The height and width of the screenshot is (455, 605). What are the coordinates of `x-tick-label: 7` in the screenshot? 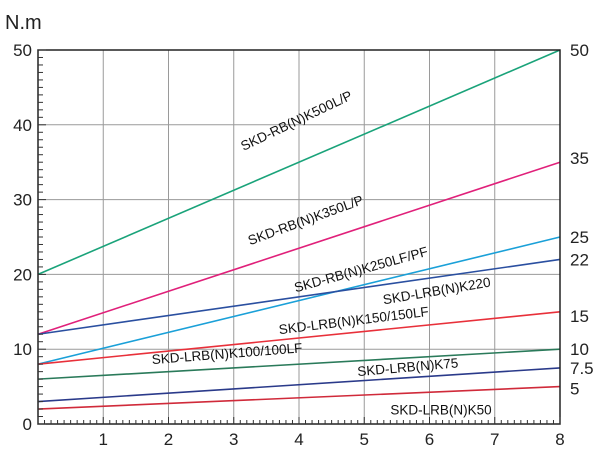 It's located at (494, 439).